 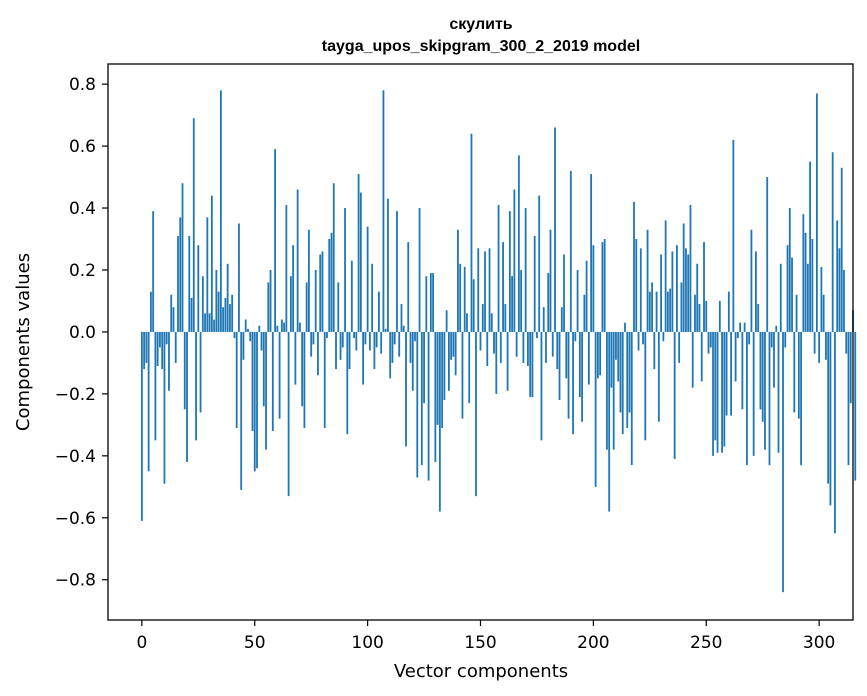 I want to click on y-tick-label: 0.8, so click(x=82, y=85).